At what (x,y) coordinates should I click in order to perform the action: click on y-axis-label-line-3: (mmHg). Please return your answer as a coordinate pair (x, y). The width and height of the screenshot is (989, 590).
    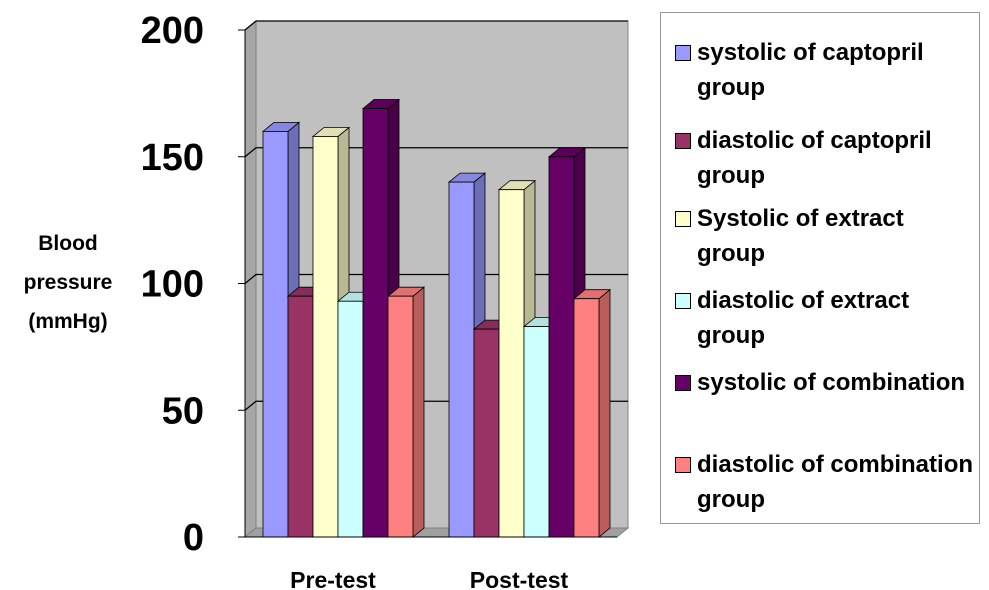
    Looking at the image, I should click on (67, 321).